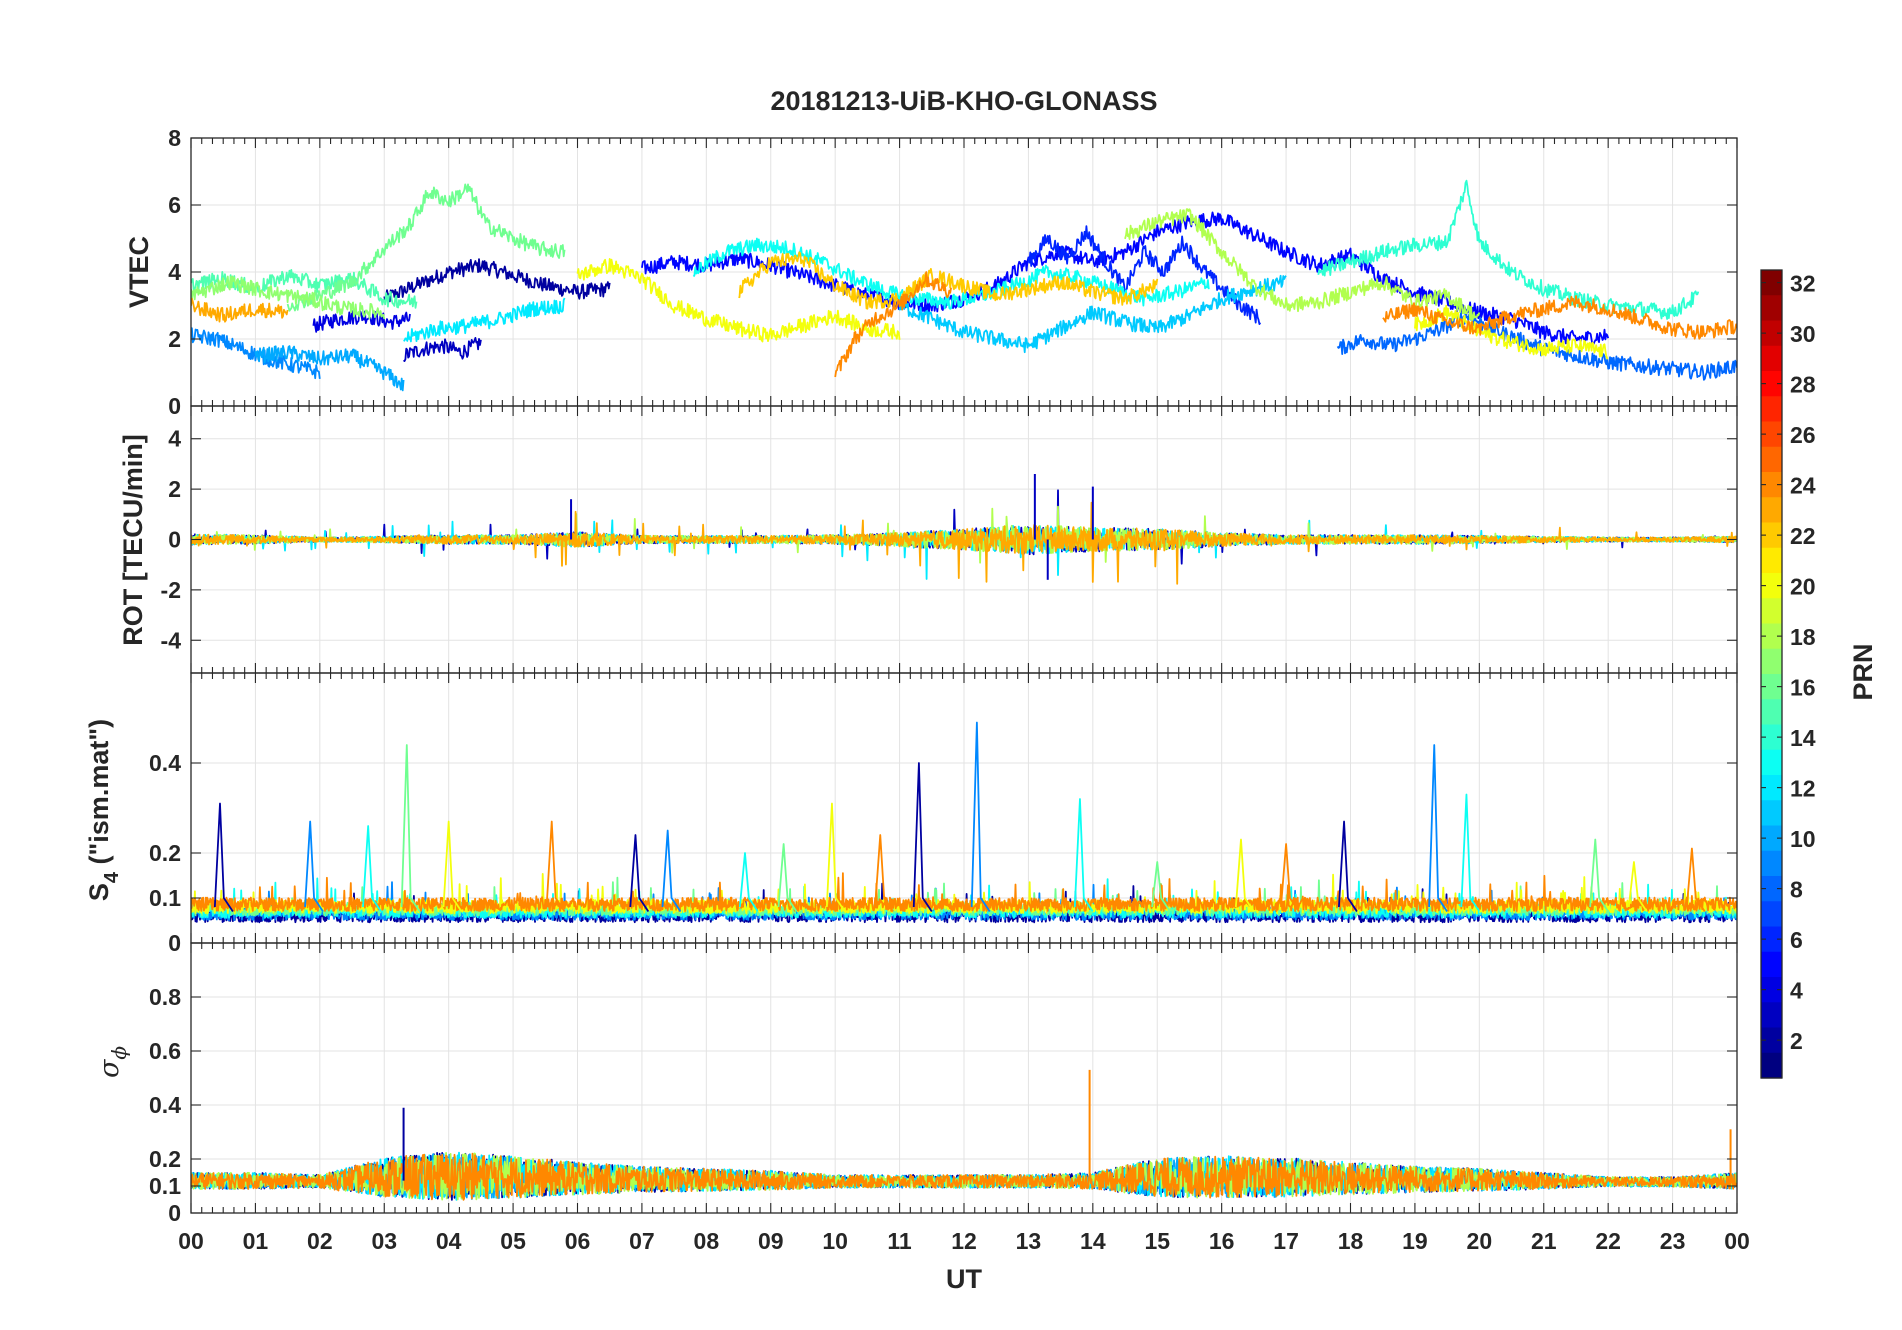 This screenshot has height=1330, width=1902. I want to click on x-tick-label: 20, so click(1480, 1241).